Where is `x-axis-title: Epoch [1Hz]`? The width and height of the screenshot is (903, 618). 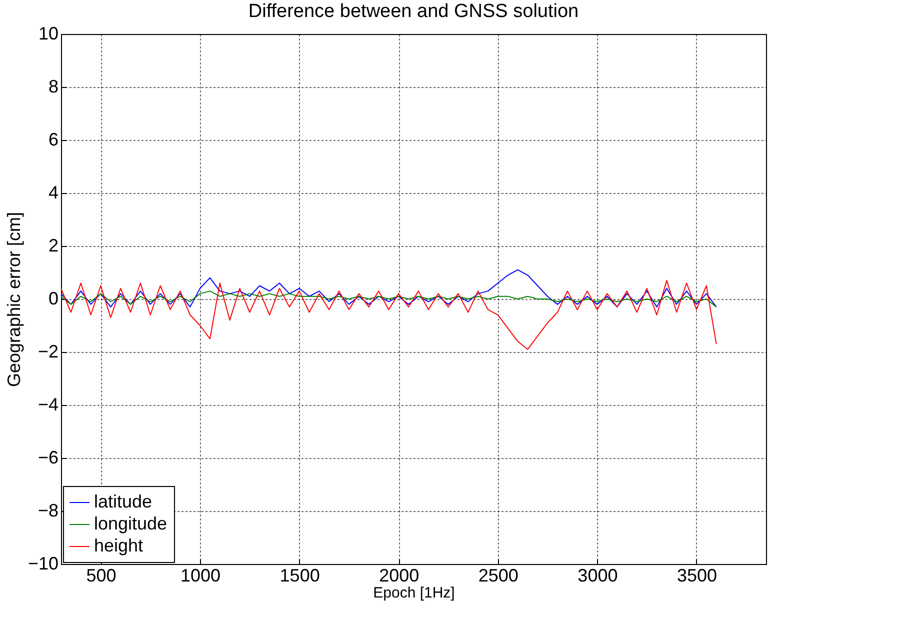
x-axis-title: Epoch [1Hz] is located at coordinates (414, 593).